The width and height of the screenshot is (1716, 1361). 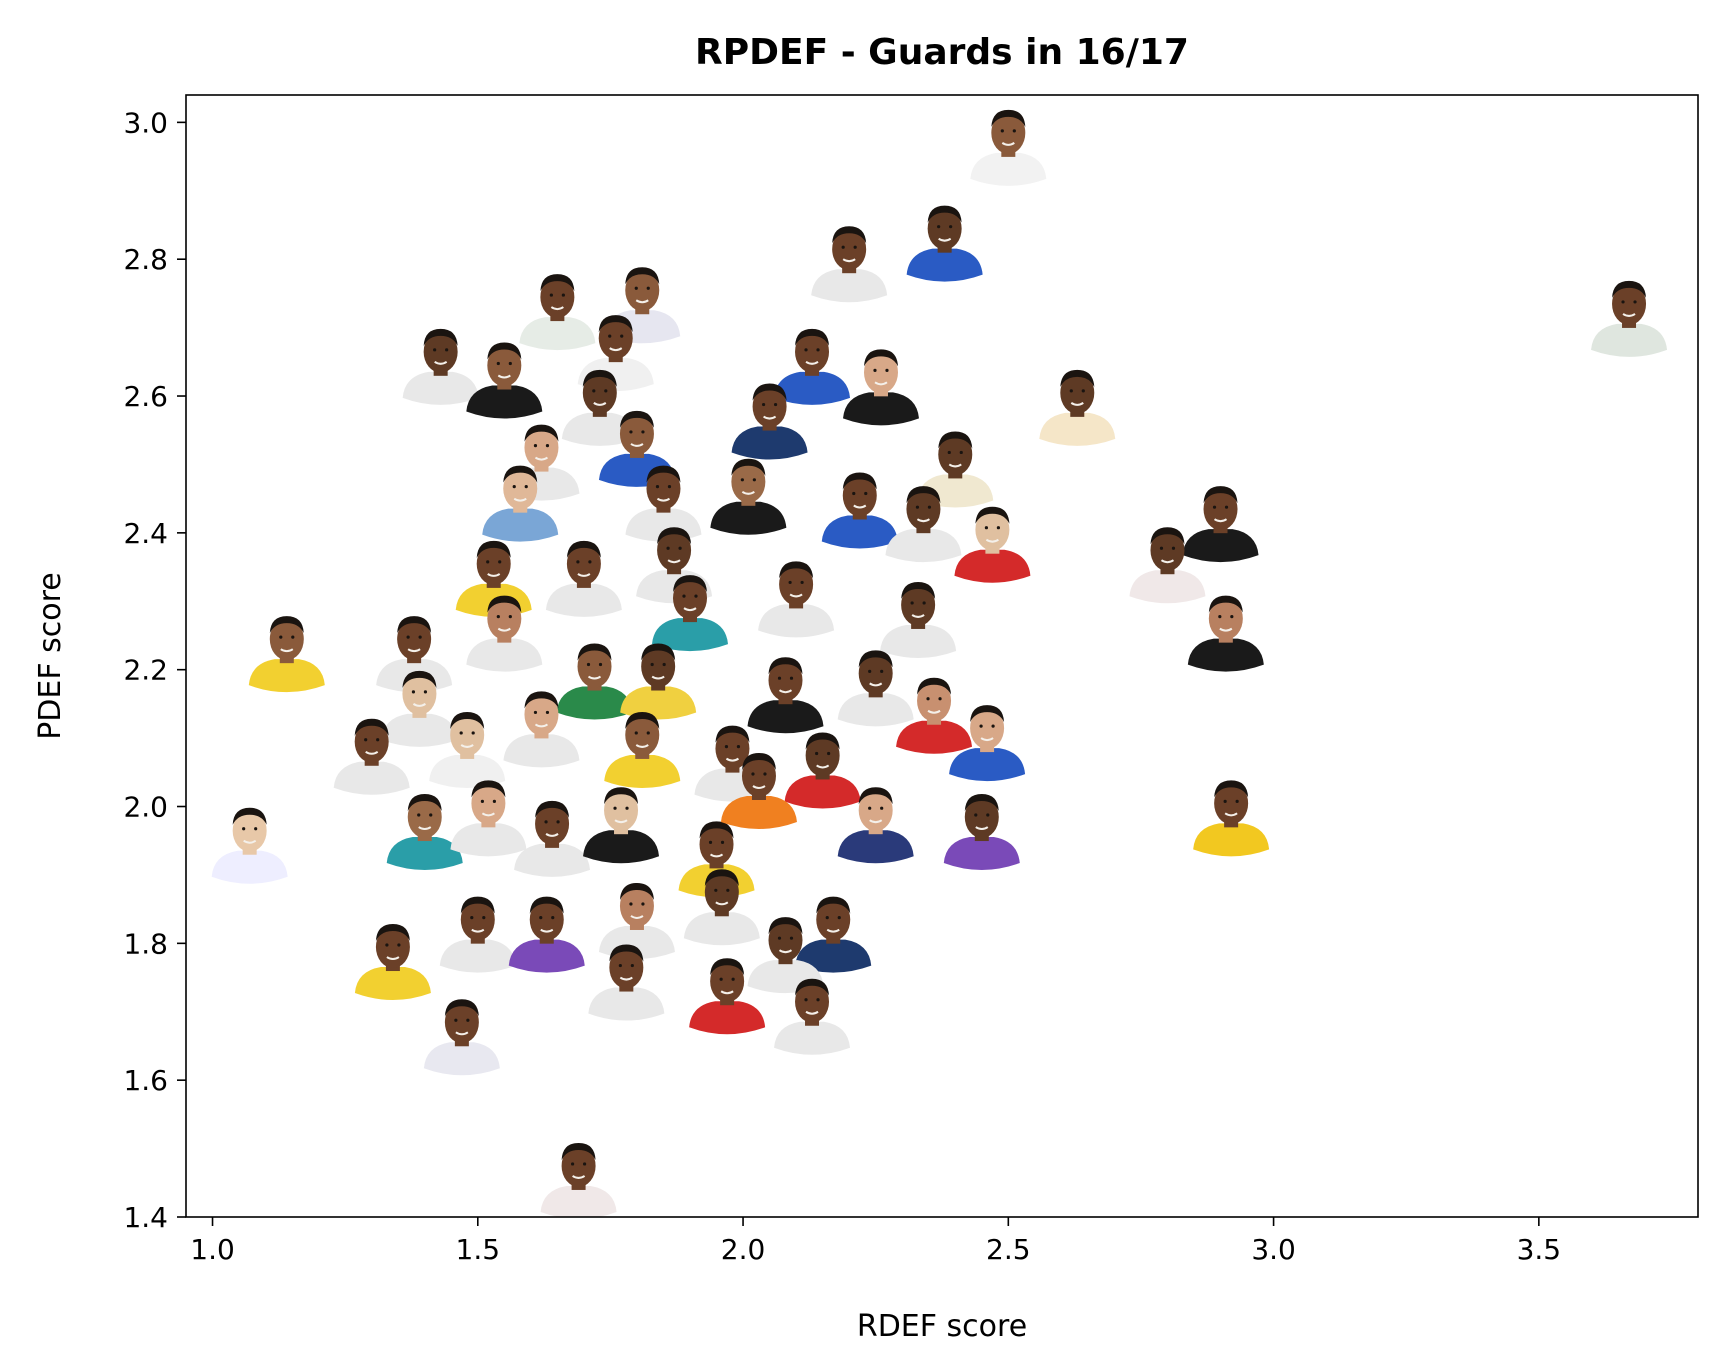 I want to click on y-tick-label: 1.6, so click(x=145, y=1080).